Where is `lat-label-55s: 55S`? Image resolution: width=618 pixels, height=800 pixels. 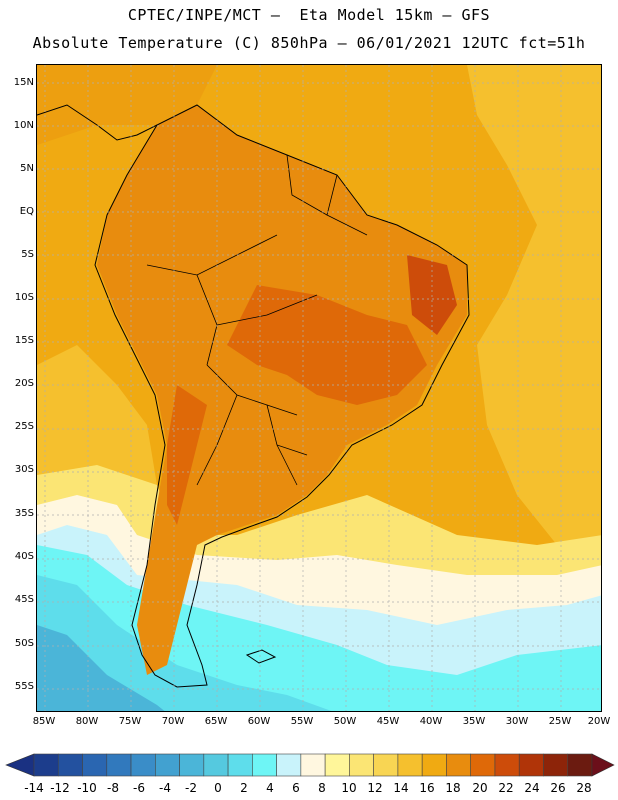 lat-label-55s: 55S is located at coordinates (24, 686).